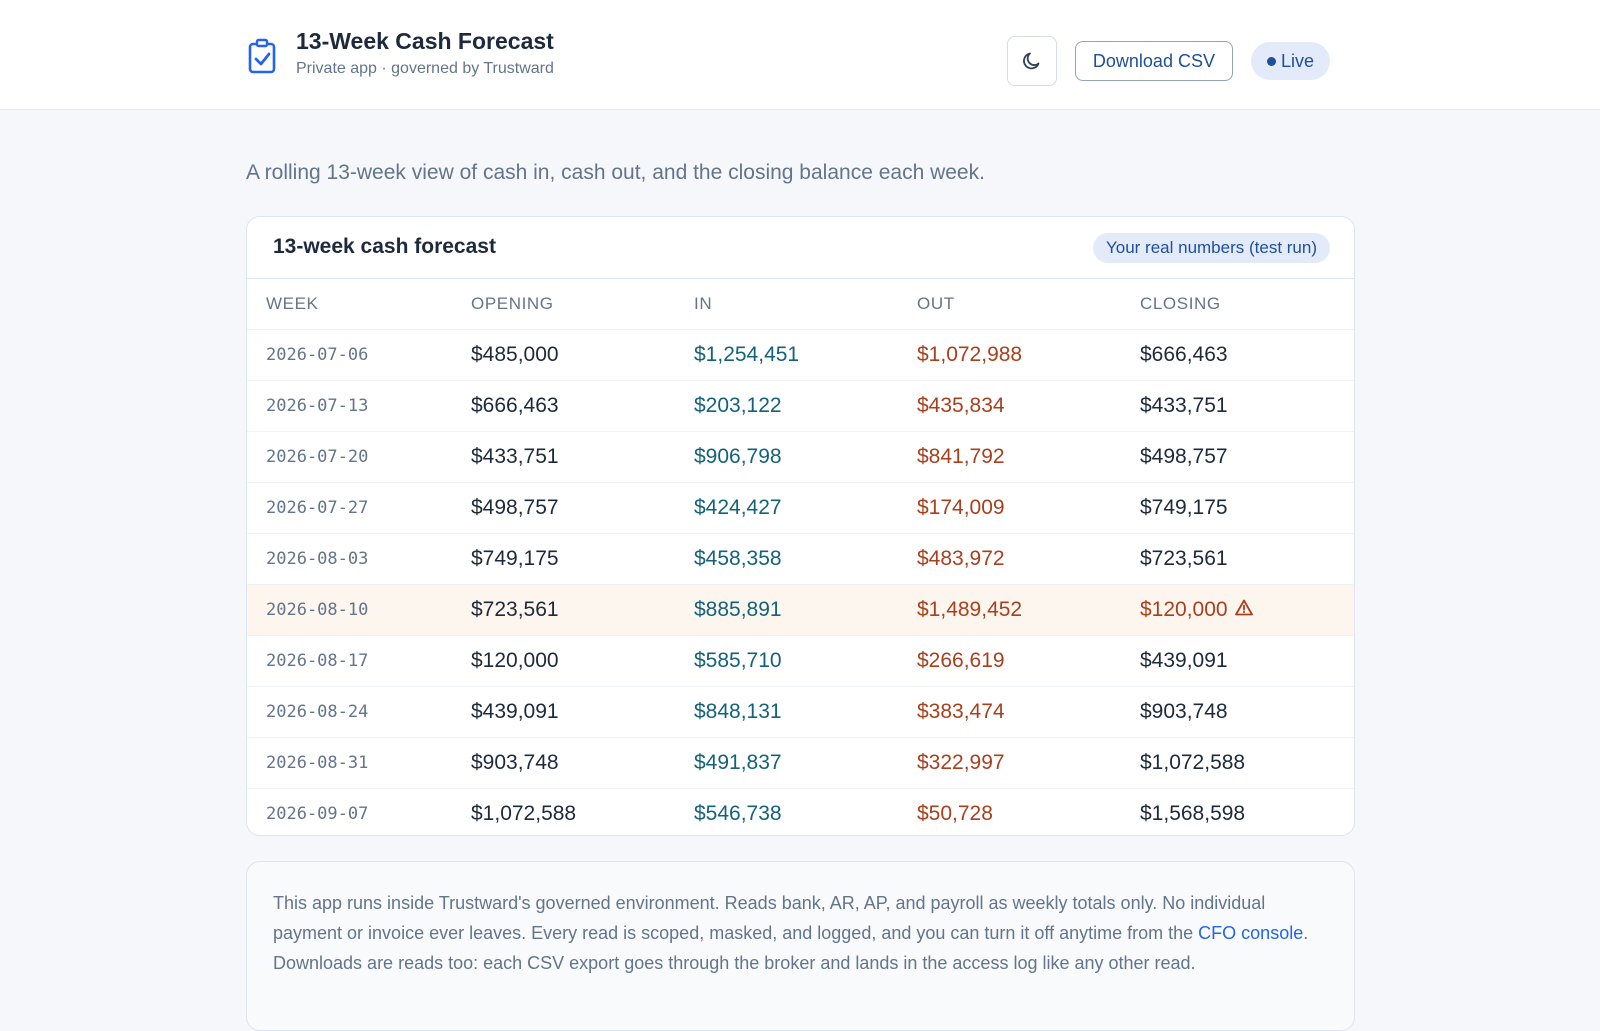  What do you see at coordinates (805, 811) in the screenshot?
I see `cell-in-container: $546,738` at bounding box center [805, 811].